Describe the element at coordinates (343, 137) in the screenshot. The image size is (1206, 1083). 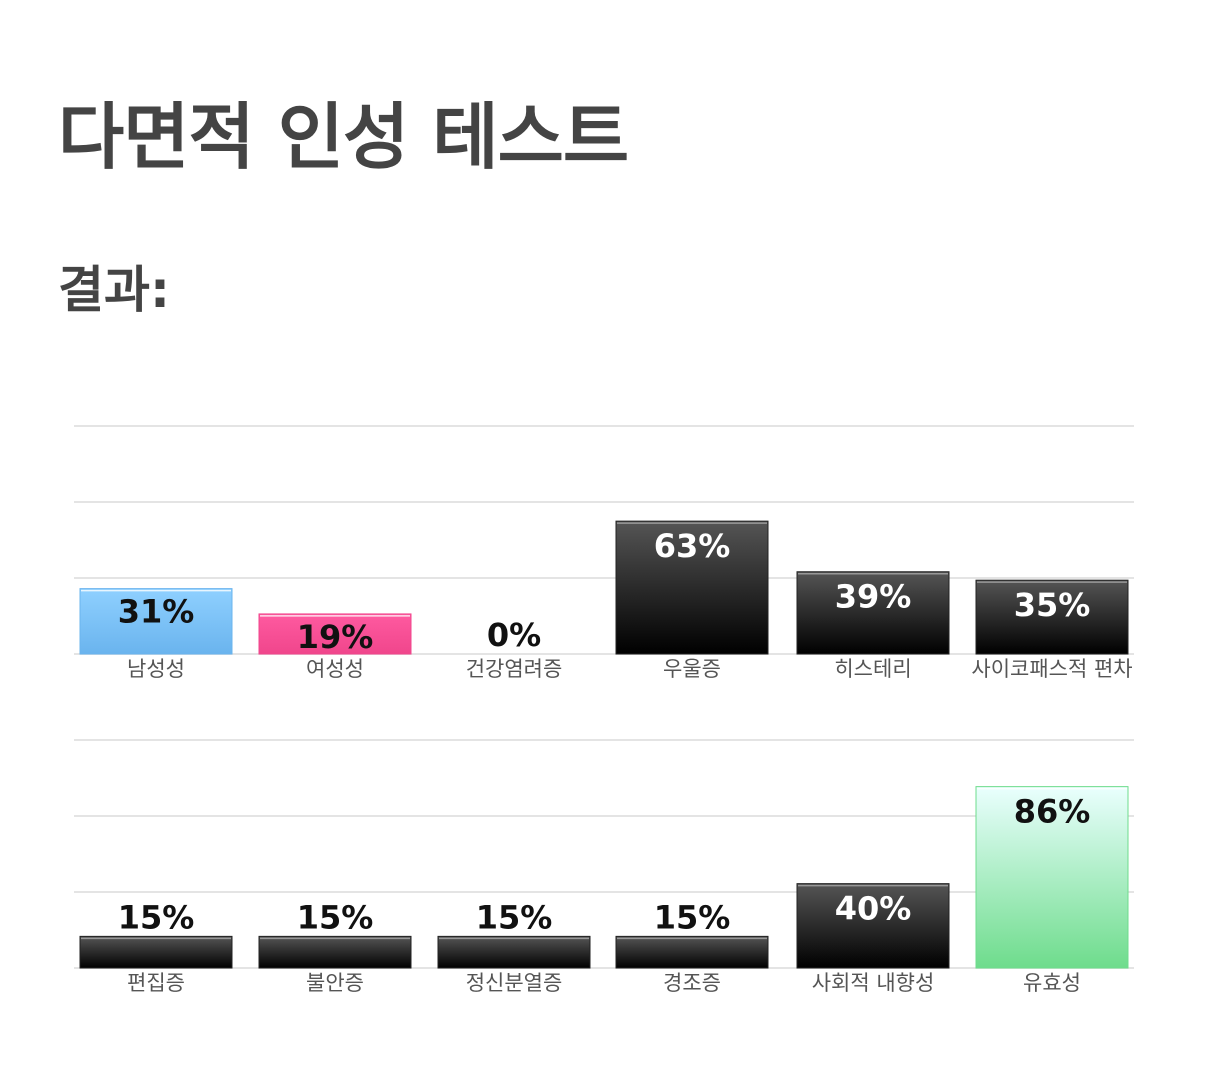
I see `page-title: 다면적 인성 테스트` at that location.